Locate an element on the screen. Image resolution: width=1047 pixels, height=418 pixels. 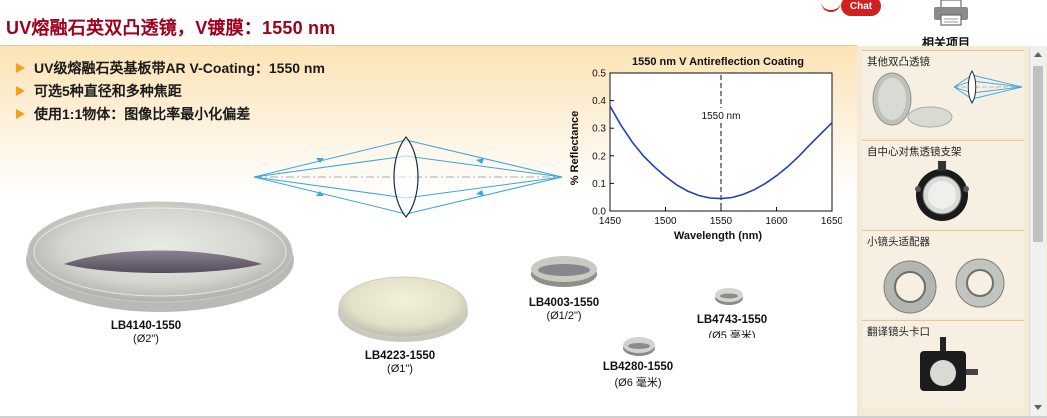
lens-diameter: (Ø6 毫米) is located at coordinates (638, 383).